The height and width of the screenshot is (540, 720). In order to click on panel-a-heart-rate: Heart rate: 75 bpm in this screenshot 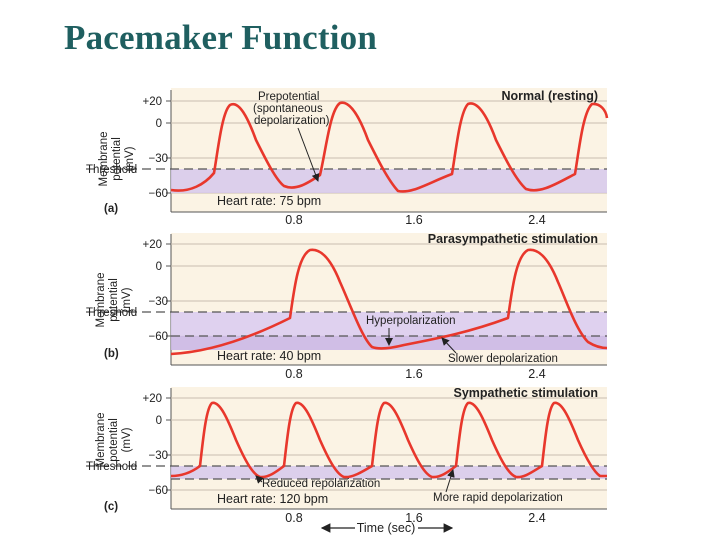, I will do `click(269, 201)`.